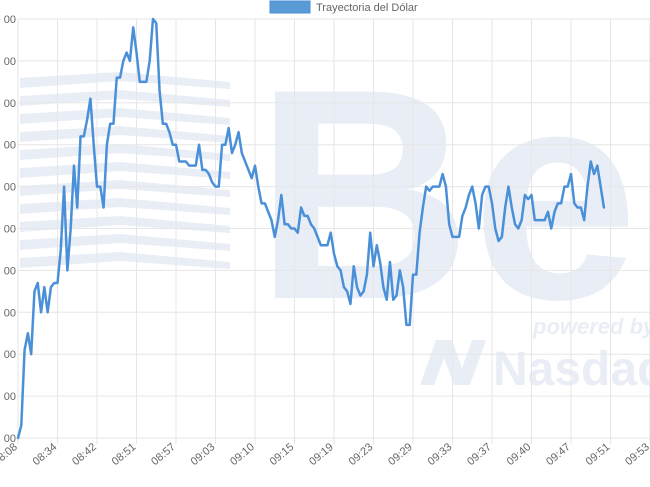  Describe the element at coordinates (479, 454) in the screenshot. I see `x-tick-label: 09:37` at that location.